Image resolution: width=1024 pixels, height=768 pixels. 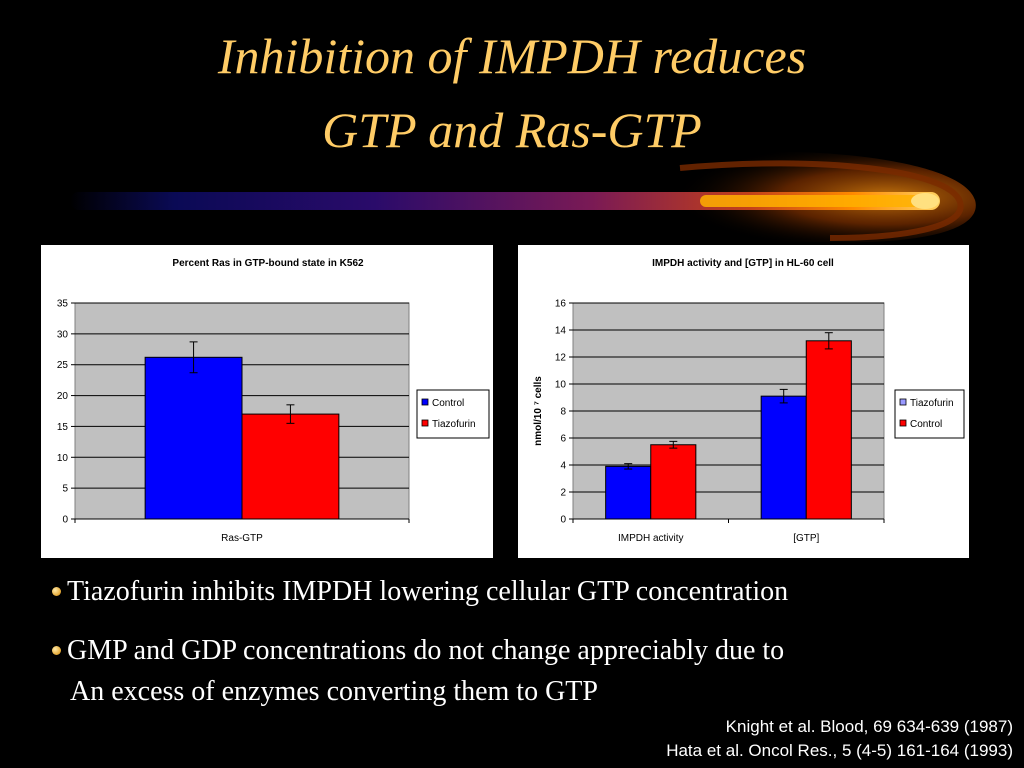 I want to click on y-tick-label: 5, so click(x=65, y=489).